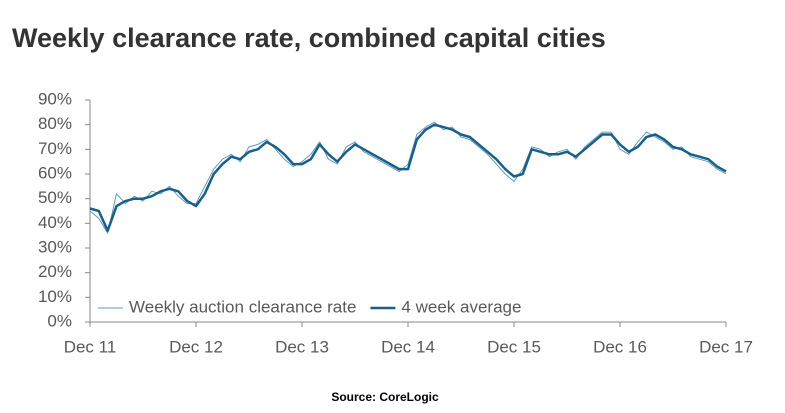 The width and height of the screenshot is (785, 413). Describe the element at coordinates (242, 306) in the screenshot. I see `legend-label: Weekly auction clearance rate` at that location.